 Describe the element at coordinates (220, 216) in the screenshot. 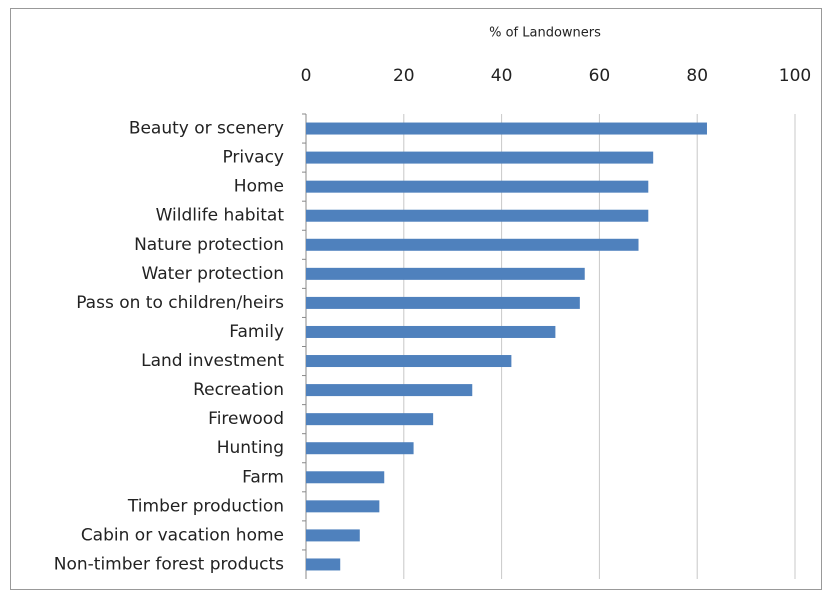

I see `y-tick-label: Wildlife habitat` at that location.